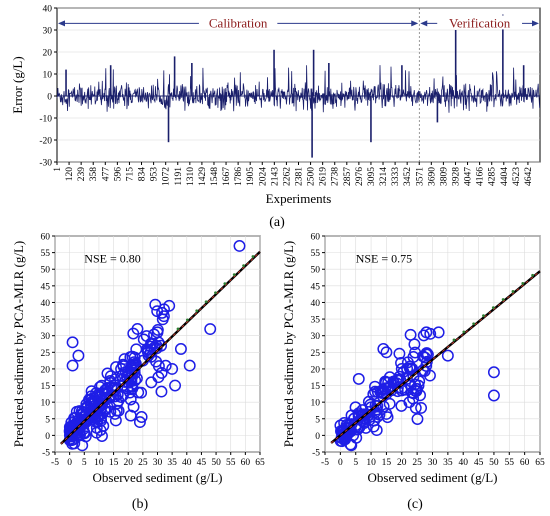 The height and width of the screenshot is (516, 550). I want to click on calibration-fit-lines, so click(160, 347).